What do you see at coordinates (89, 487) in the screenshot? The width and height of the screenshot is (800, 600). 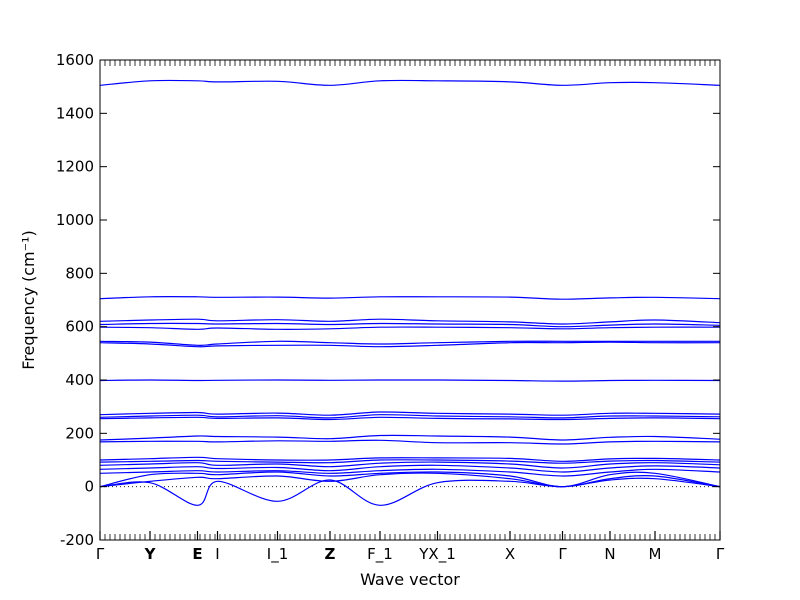 I see `y-tick-label: 0` at bounding box center [89, 487].